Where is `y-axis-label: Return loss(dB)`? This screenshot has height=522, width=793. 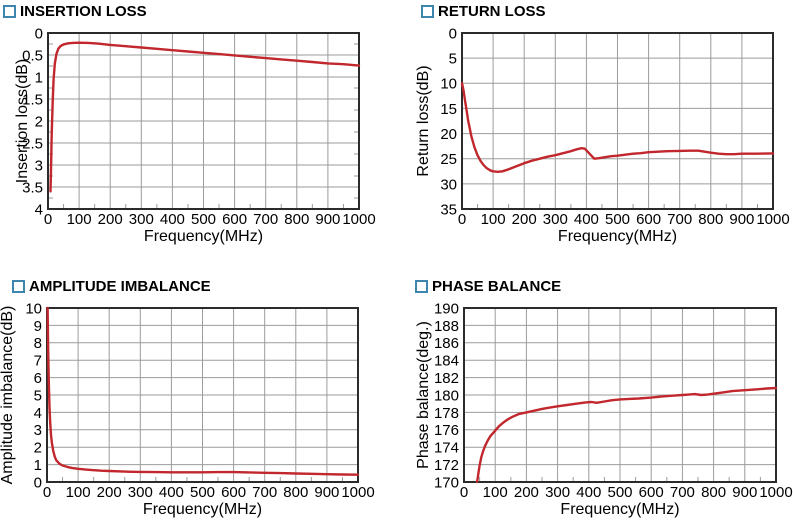 y-axis-label: Return loss(dB) is located at coordinates (423, 120).